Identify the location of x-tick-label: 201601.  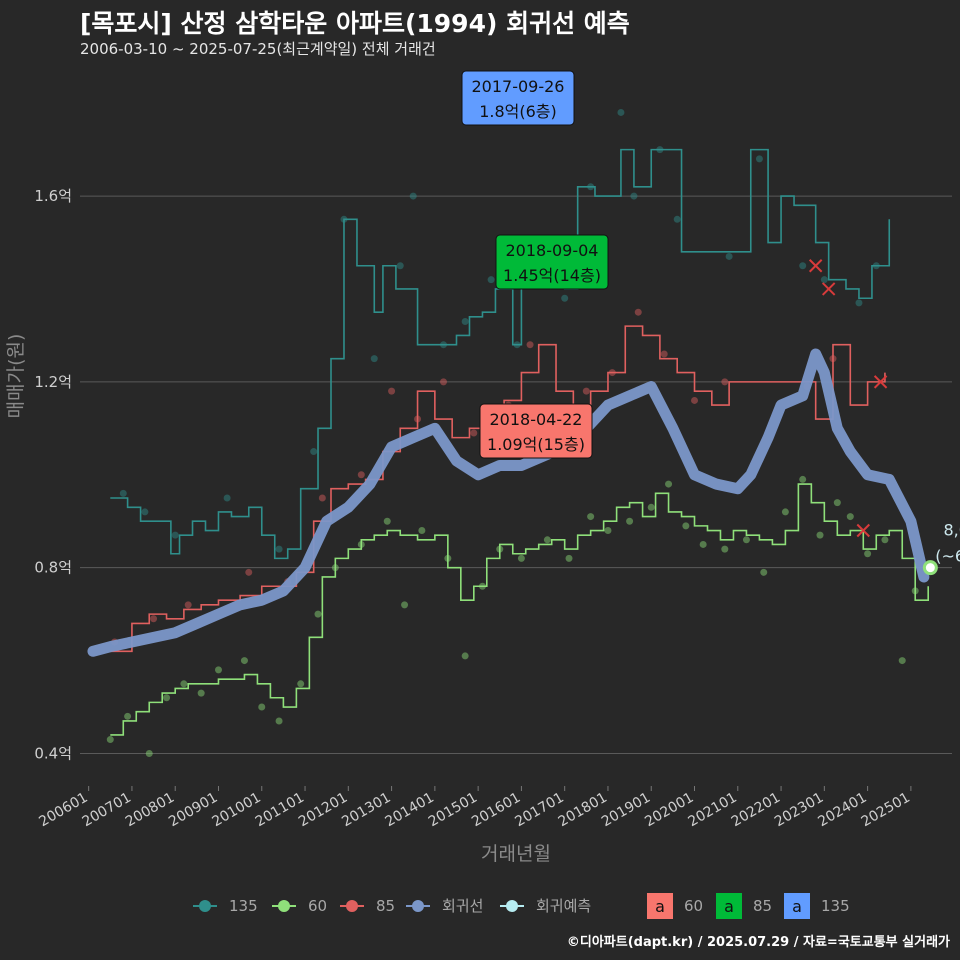
(496, 810).